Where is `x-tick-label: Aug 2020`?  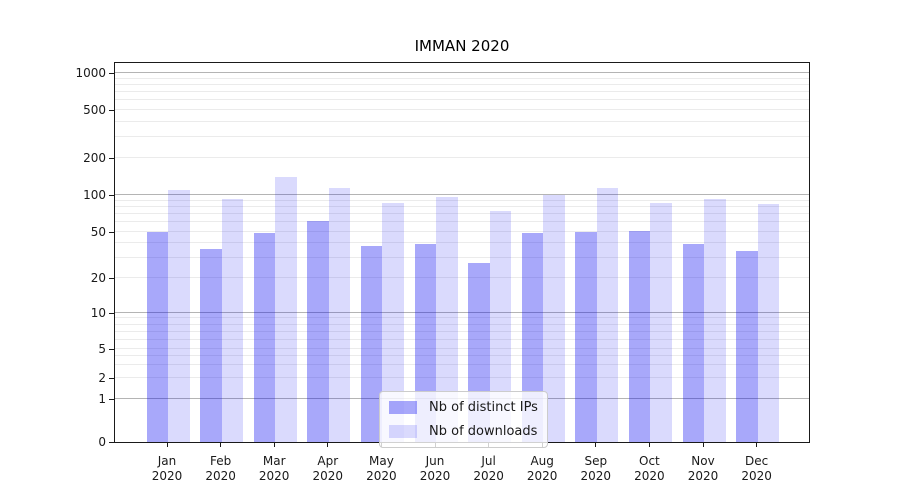 x-tick-label: Aug 2020 is located at coordinates (542, 468).